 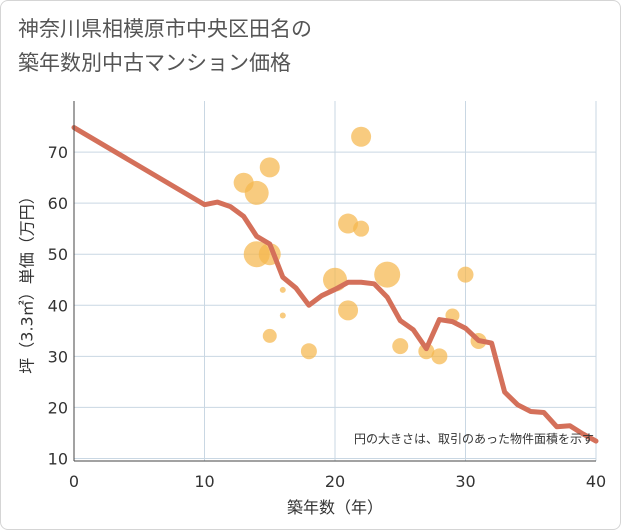 I want to click on x-tick-label: 30, so click(x=465, y=481).